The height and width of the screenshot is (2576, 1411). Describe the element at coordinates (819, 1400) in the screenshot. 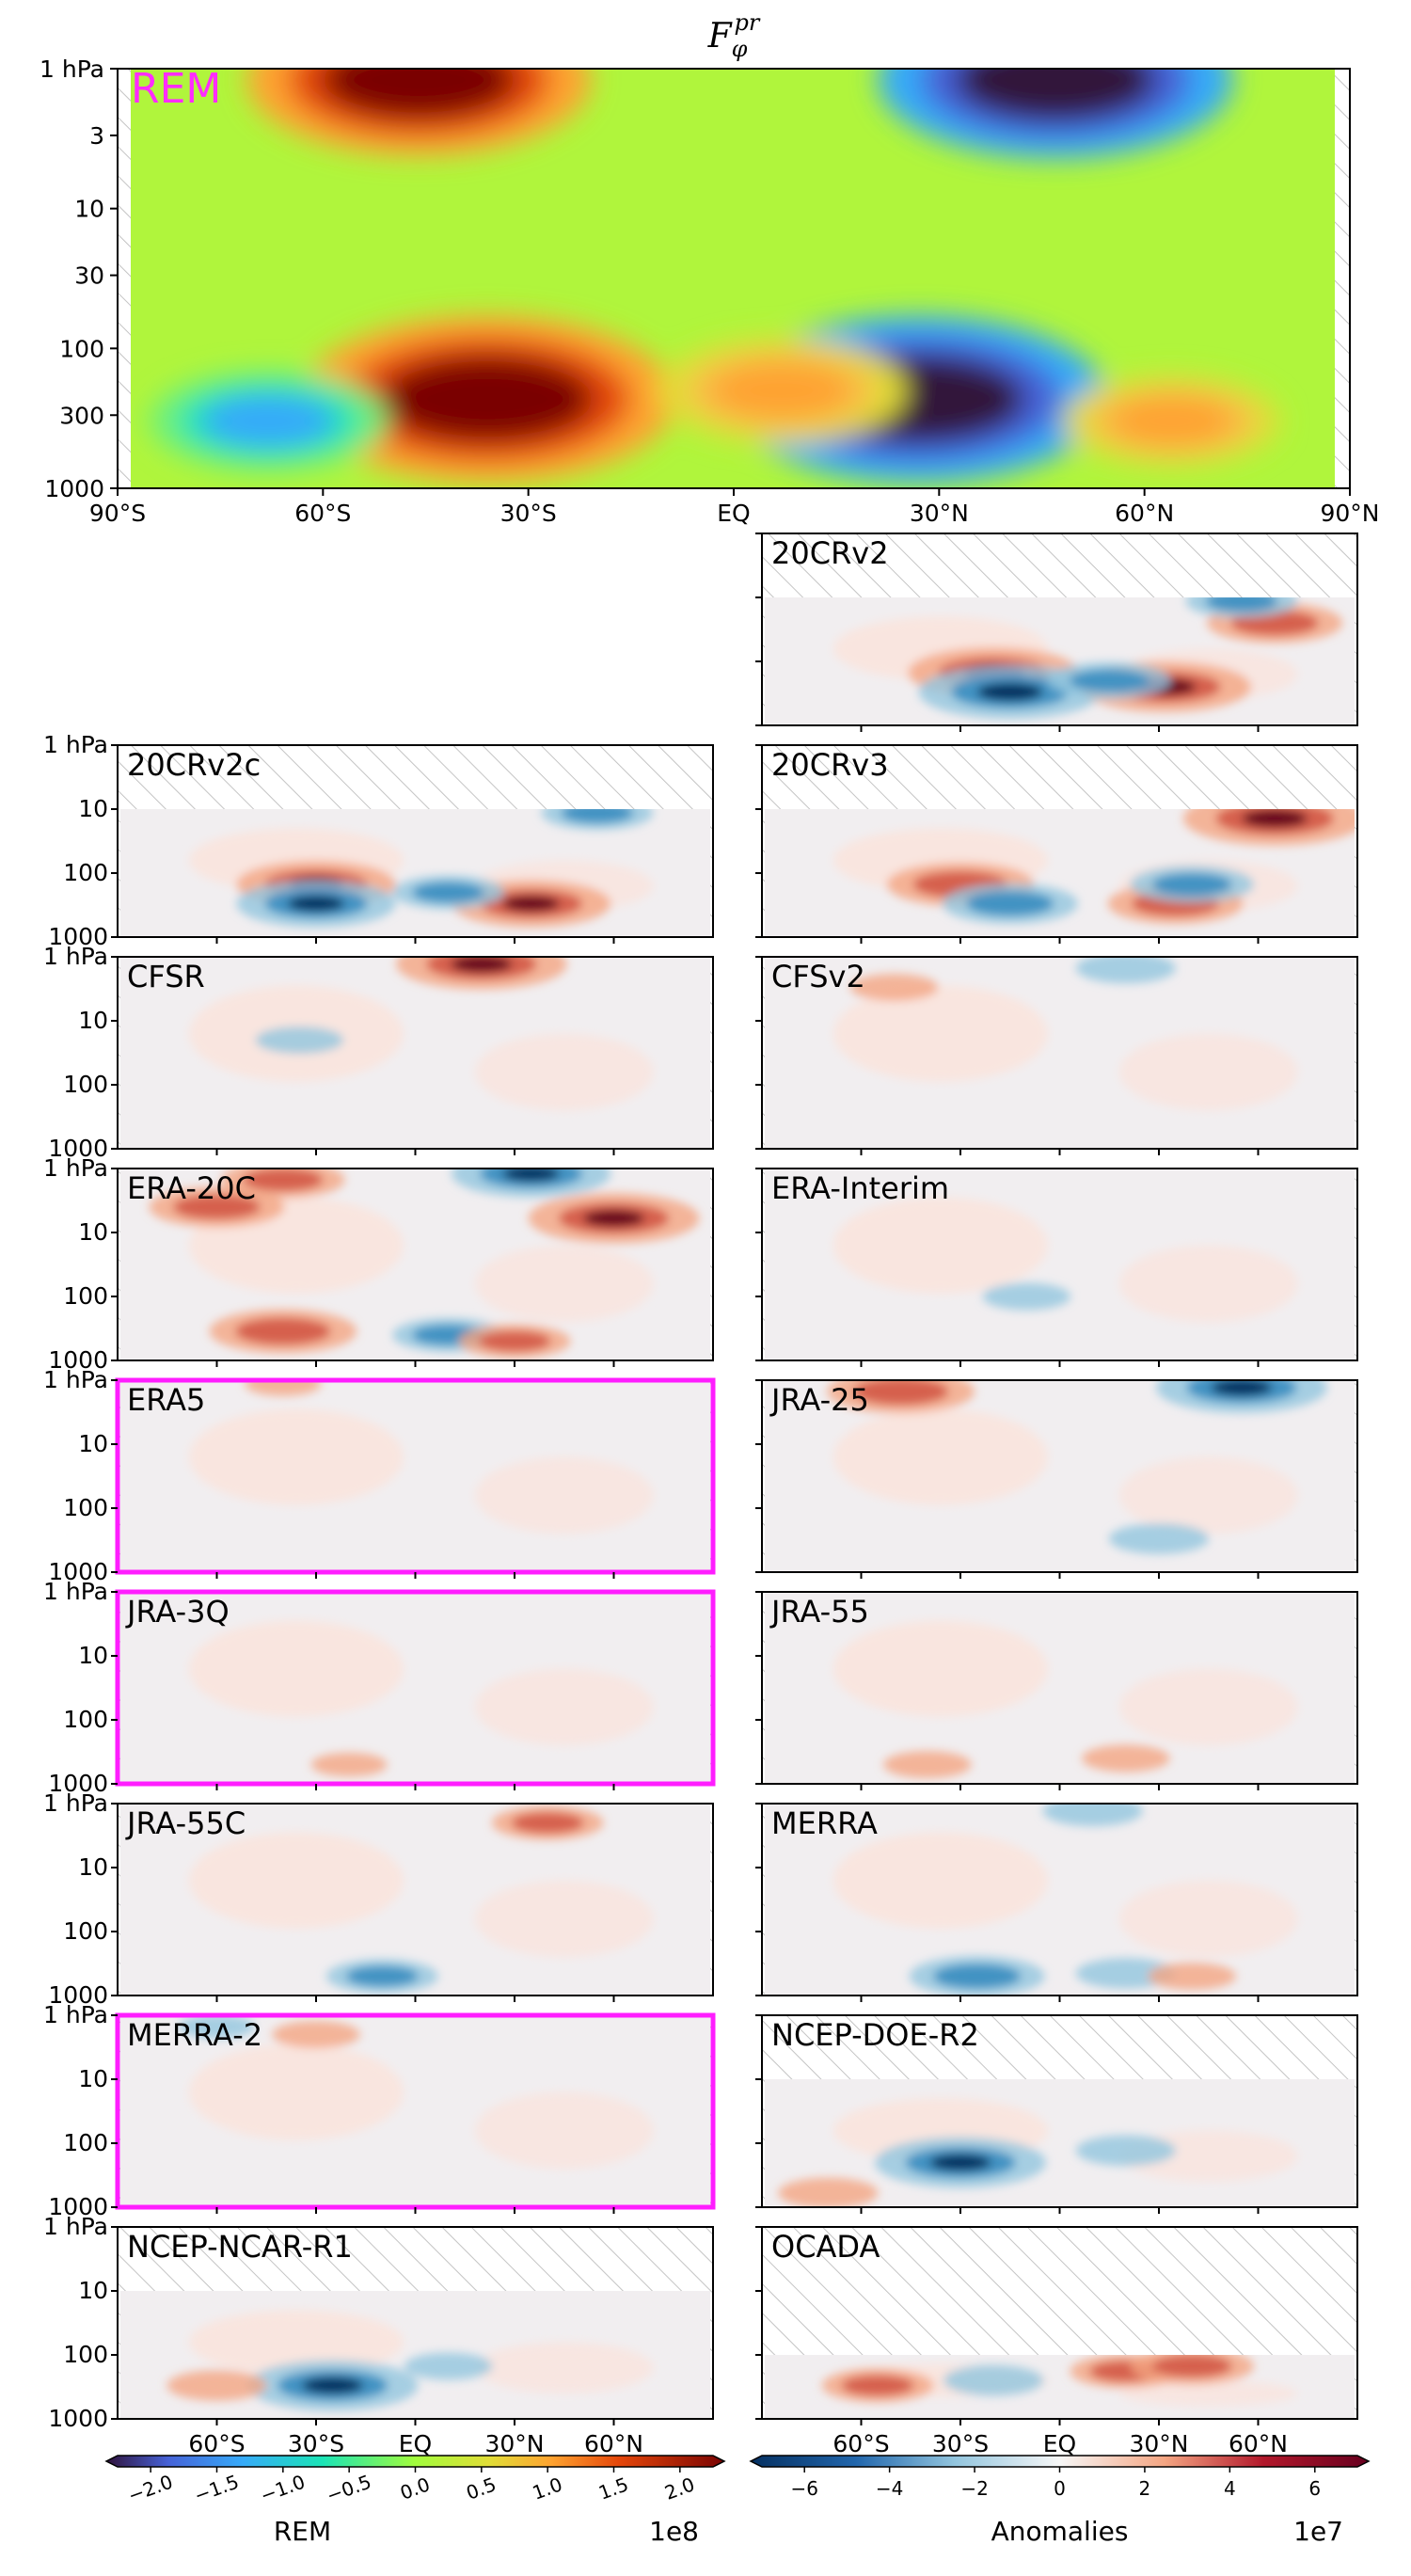

I see `panel-label: JRA-25` at that location.